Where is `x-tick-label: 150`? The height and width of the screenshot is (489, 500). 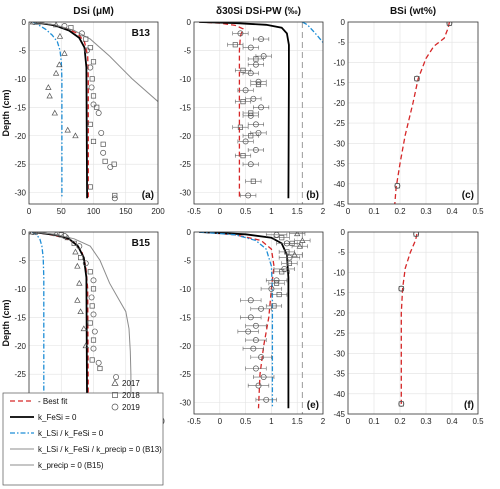 x-tick-label: 150 is located at coordinates (126, 211).